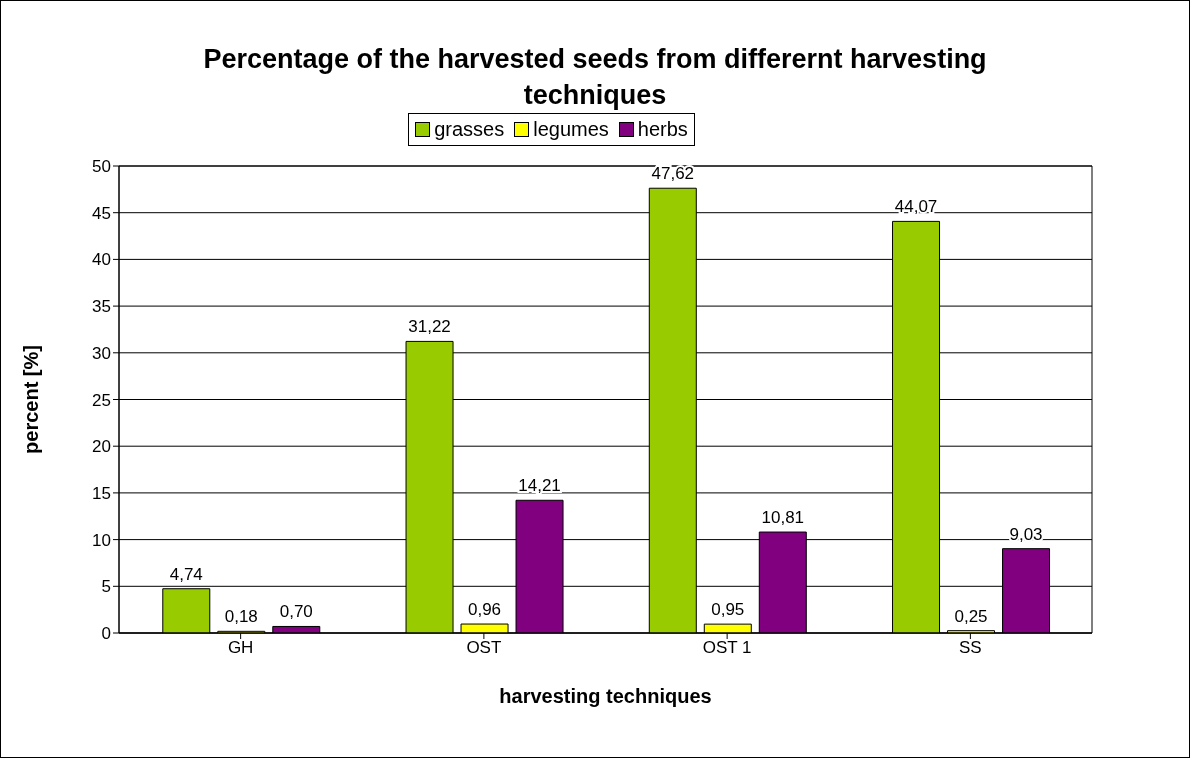  I want to click on x-tick-label: OST, so click(484, 648).